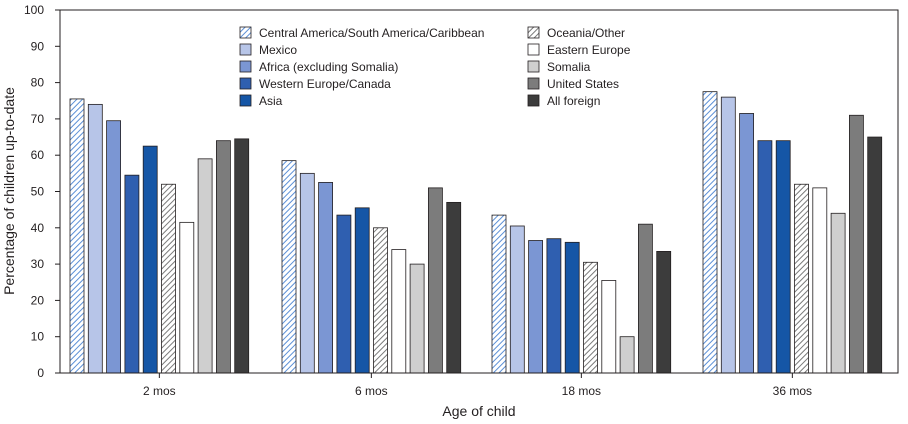 Image resolution: width=908 pixels, height=424 pixels. I want to click on y-tick-label: 60, so click(38, 155).